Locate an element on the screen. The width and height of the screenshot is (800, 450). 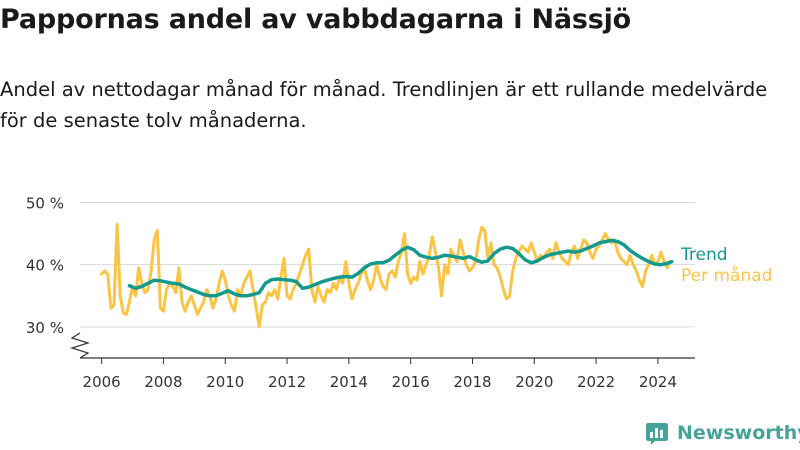
axis-break-icon is located at coordinates (80, 345).